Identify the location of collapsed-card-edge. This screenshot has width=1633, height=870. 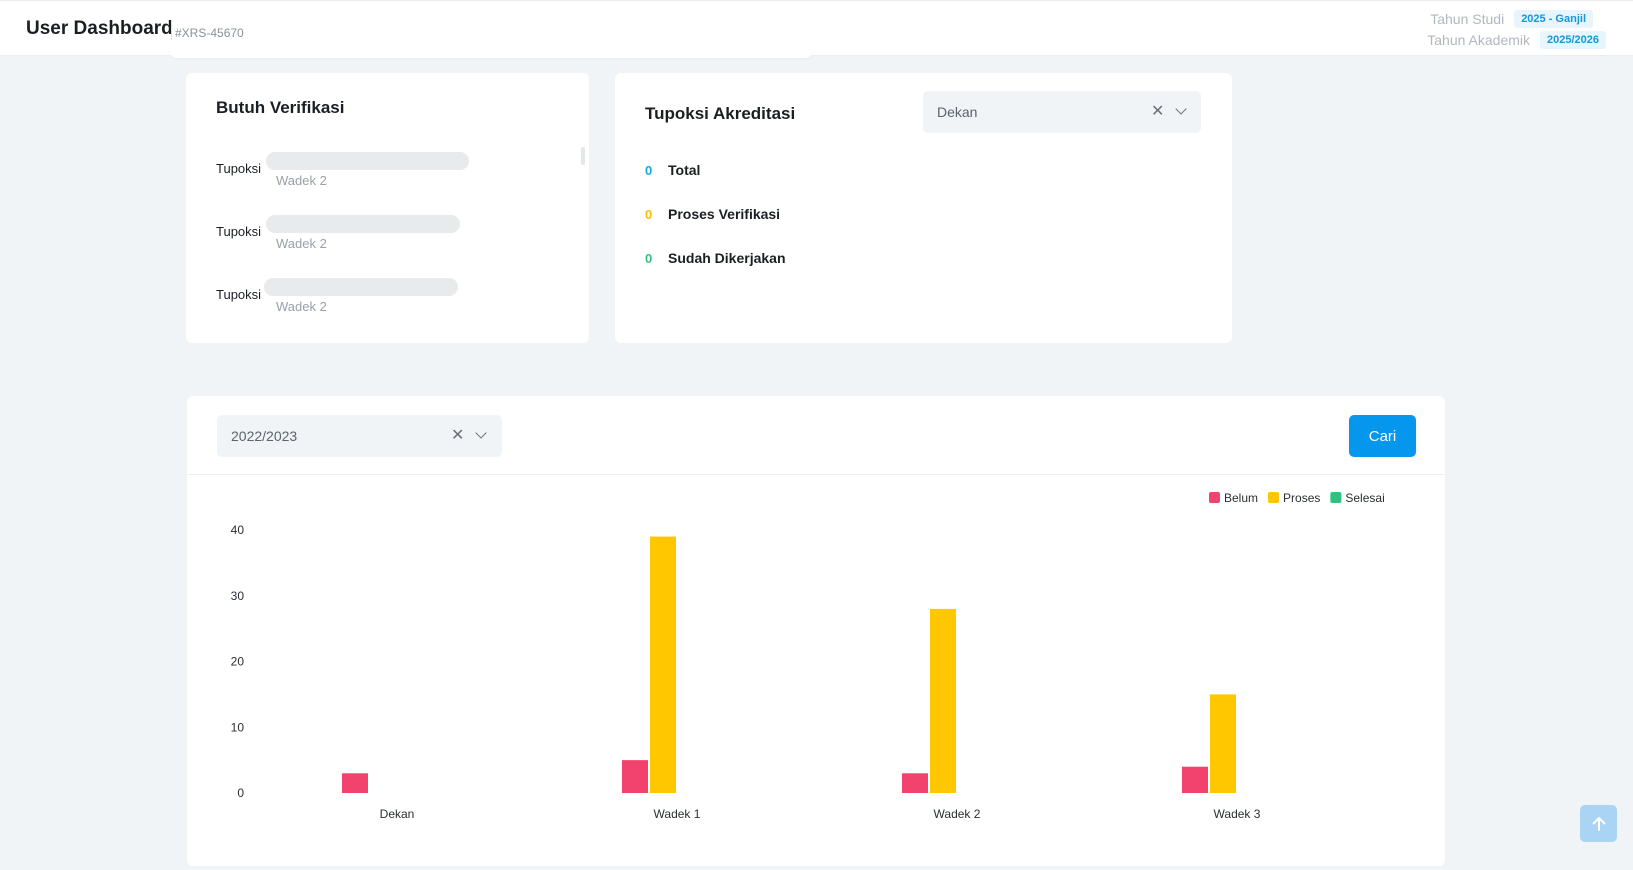
(491, 53).